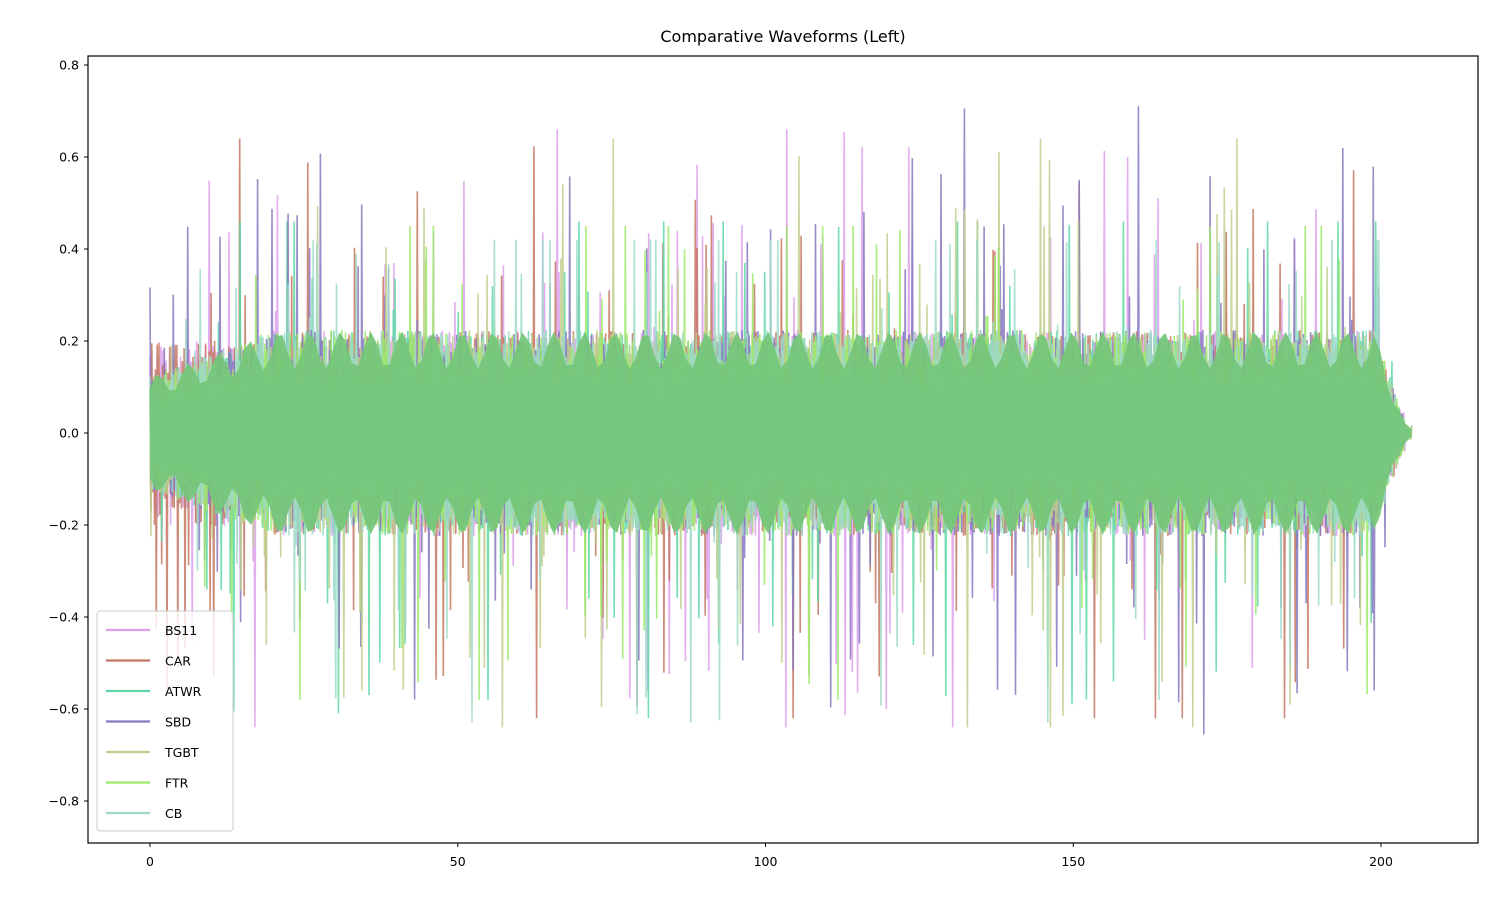 The height and width of the screenshot is (900, 1500). What do you see at coordinates (1073, 861) in the screenshot?
I see `x-tick-label: 150` at bounding box center [1073, 861].